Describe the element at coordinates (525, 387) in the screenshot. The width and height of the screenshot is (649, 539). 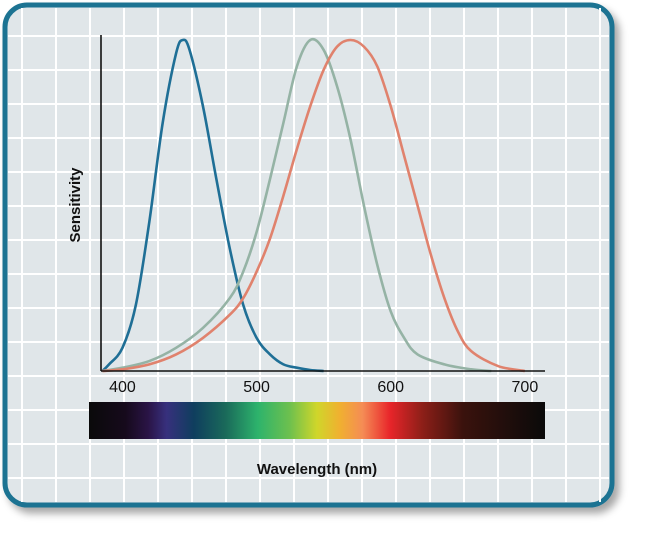
I see `x-tick-label: 700` at that location.